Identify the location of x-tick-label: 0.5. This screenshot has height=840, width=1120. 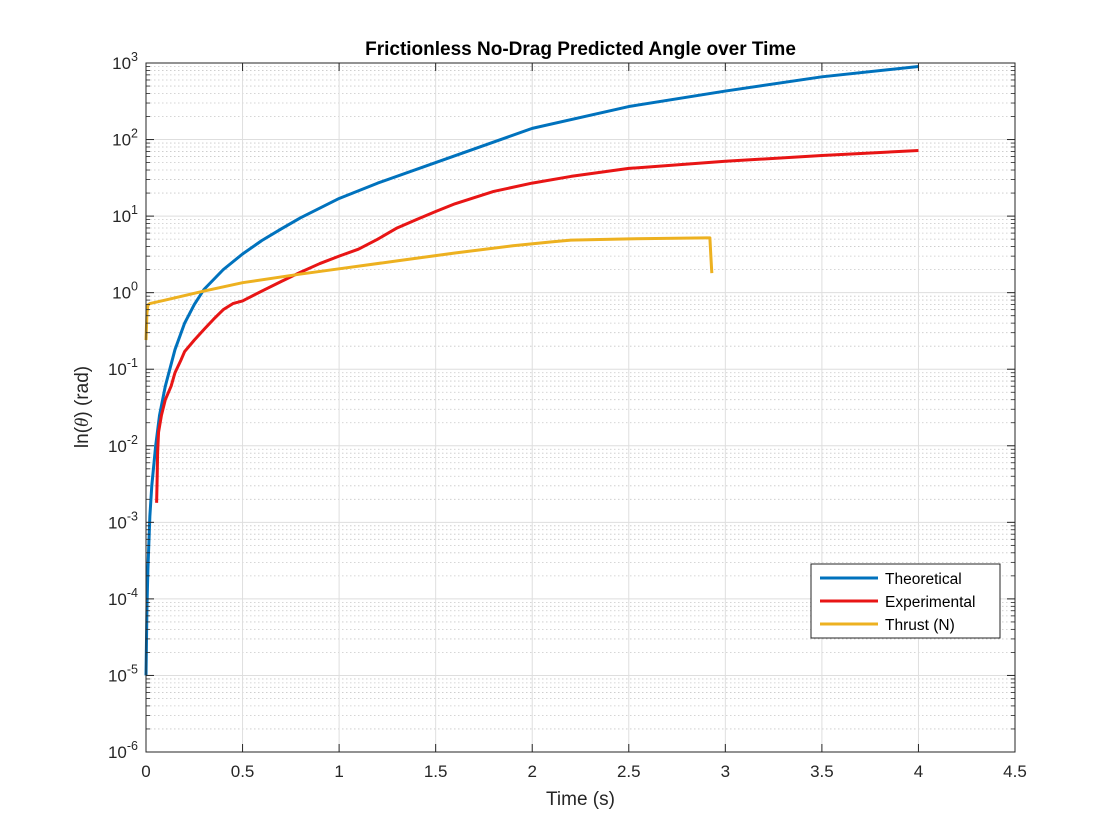
(243, 771).